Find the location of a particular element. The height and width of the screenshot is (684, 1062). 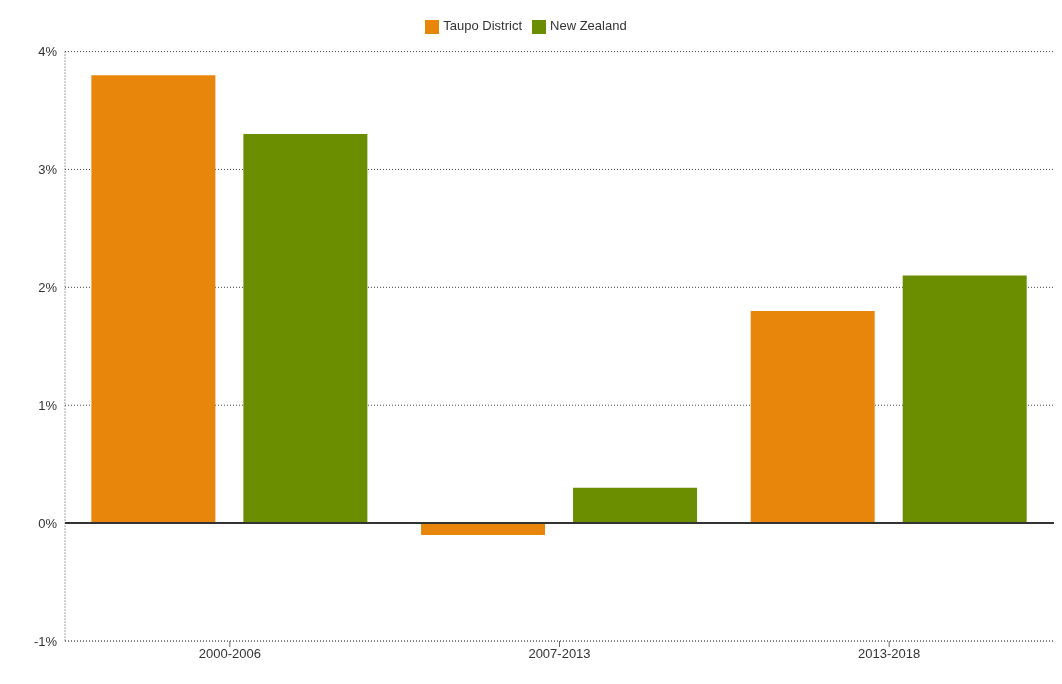

legend-label: New Zealand is located at coordinates (588, 25).